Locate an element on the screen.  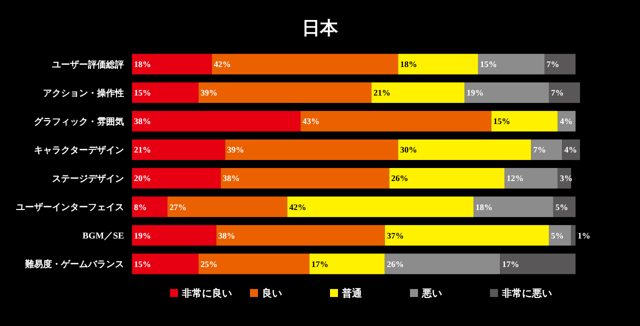
y-tick-label: ステージデザイン is located at coordinates (88, 178).